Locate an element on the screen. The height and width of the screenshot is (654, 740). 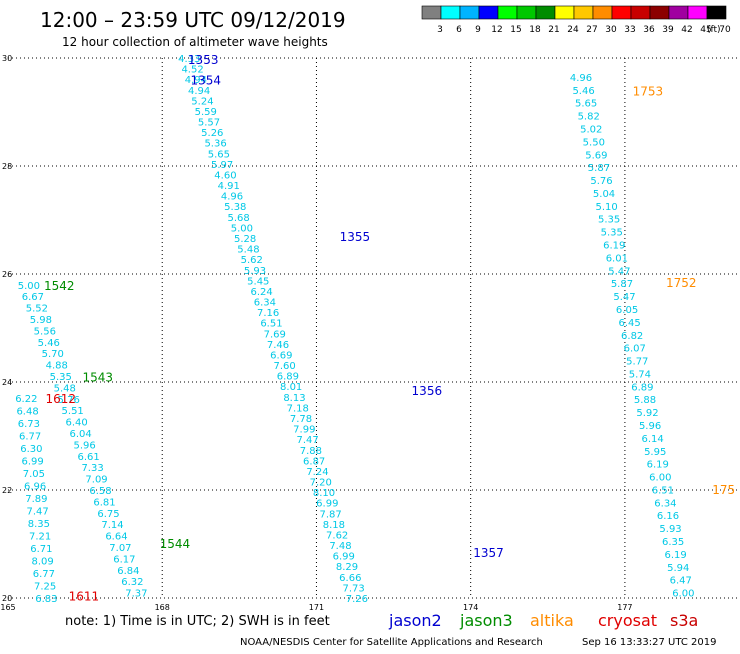
wave-height-value: 6.66 is located at coordinates (350, 578).